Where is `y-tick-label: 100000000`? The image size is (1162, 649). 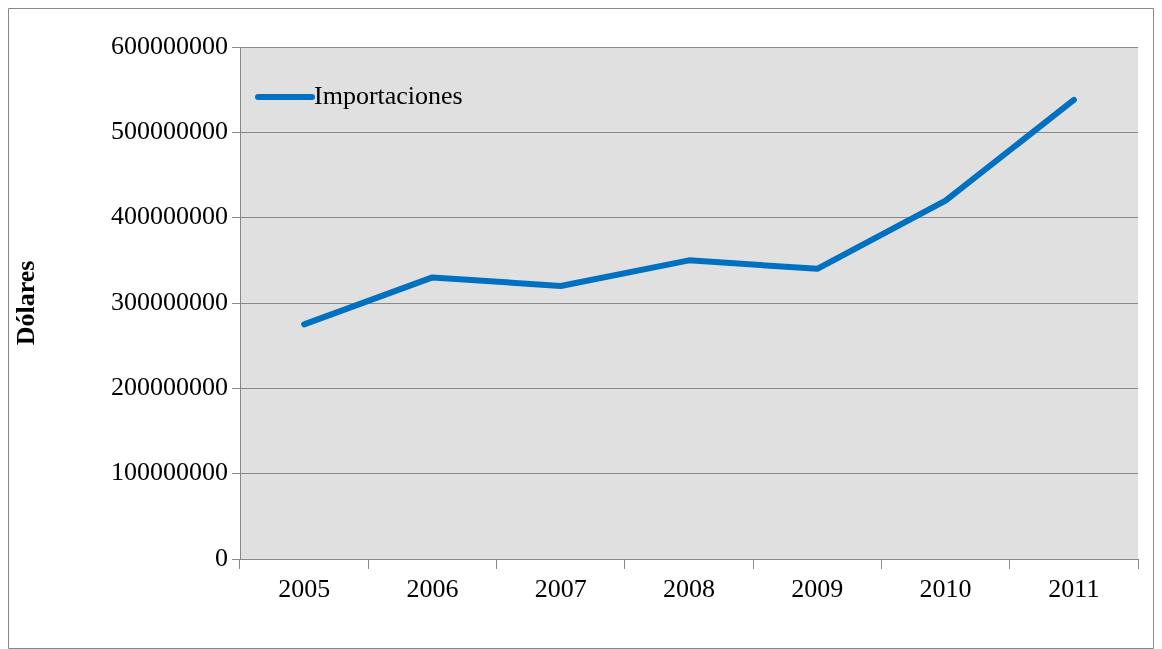 y-tick-label: 100000000 is located at coordinates (169, 472).